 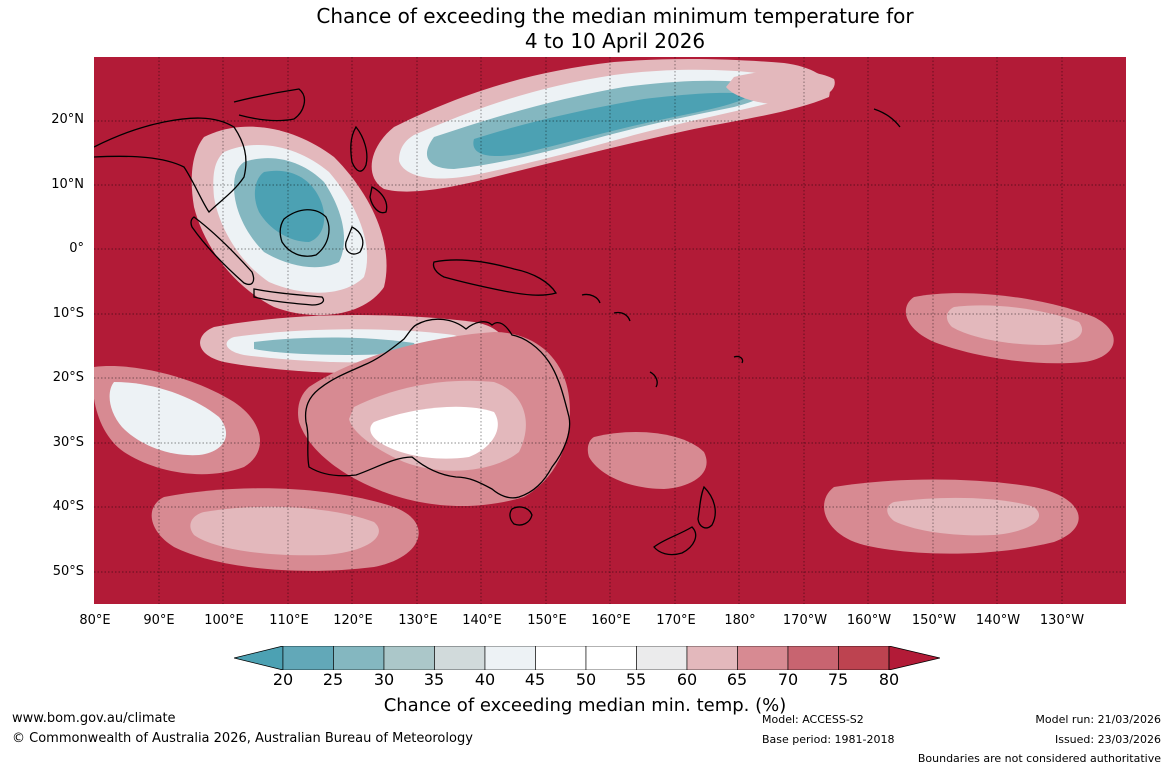 What do you see at coordinates (828, 739) in the screenshot?
I see `footer-base-period: Base period: 1981-2018` at bounding box center [828, 739].